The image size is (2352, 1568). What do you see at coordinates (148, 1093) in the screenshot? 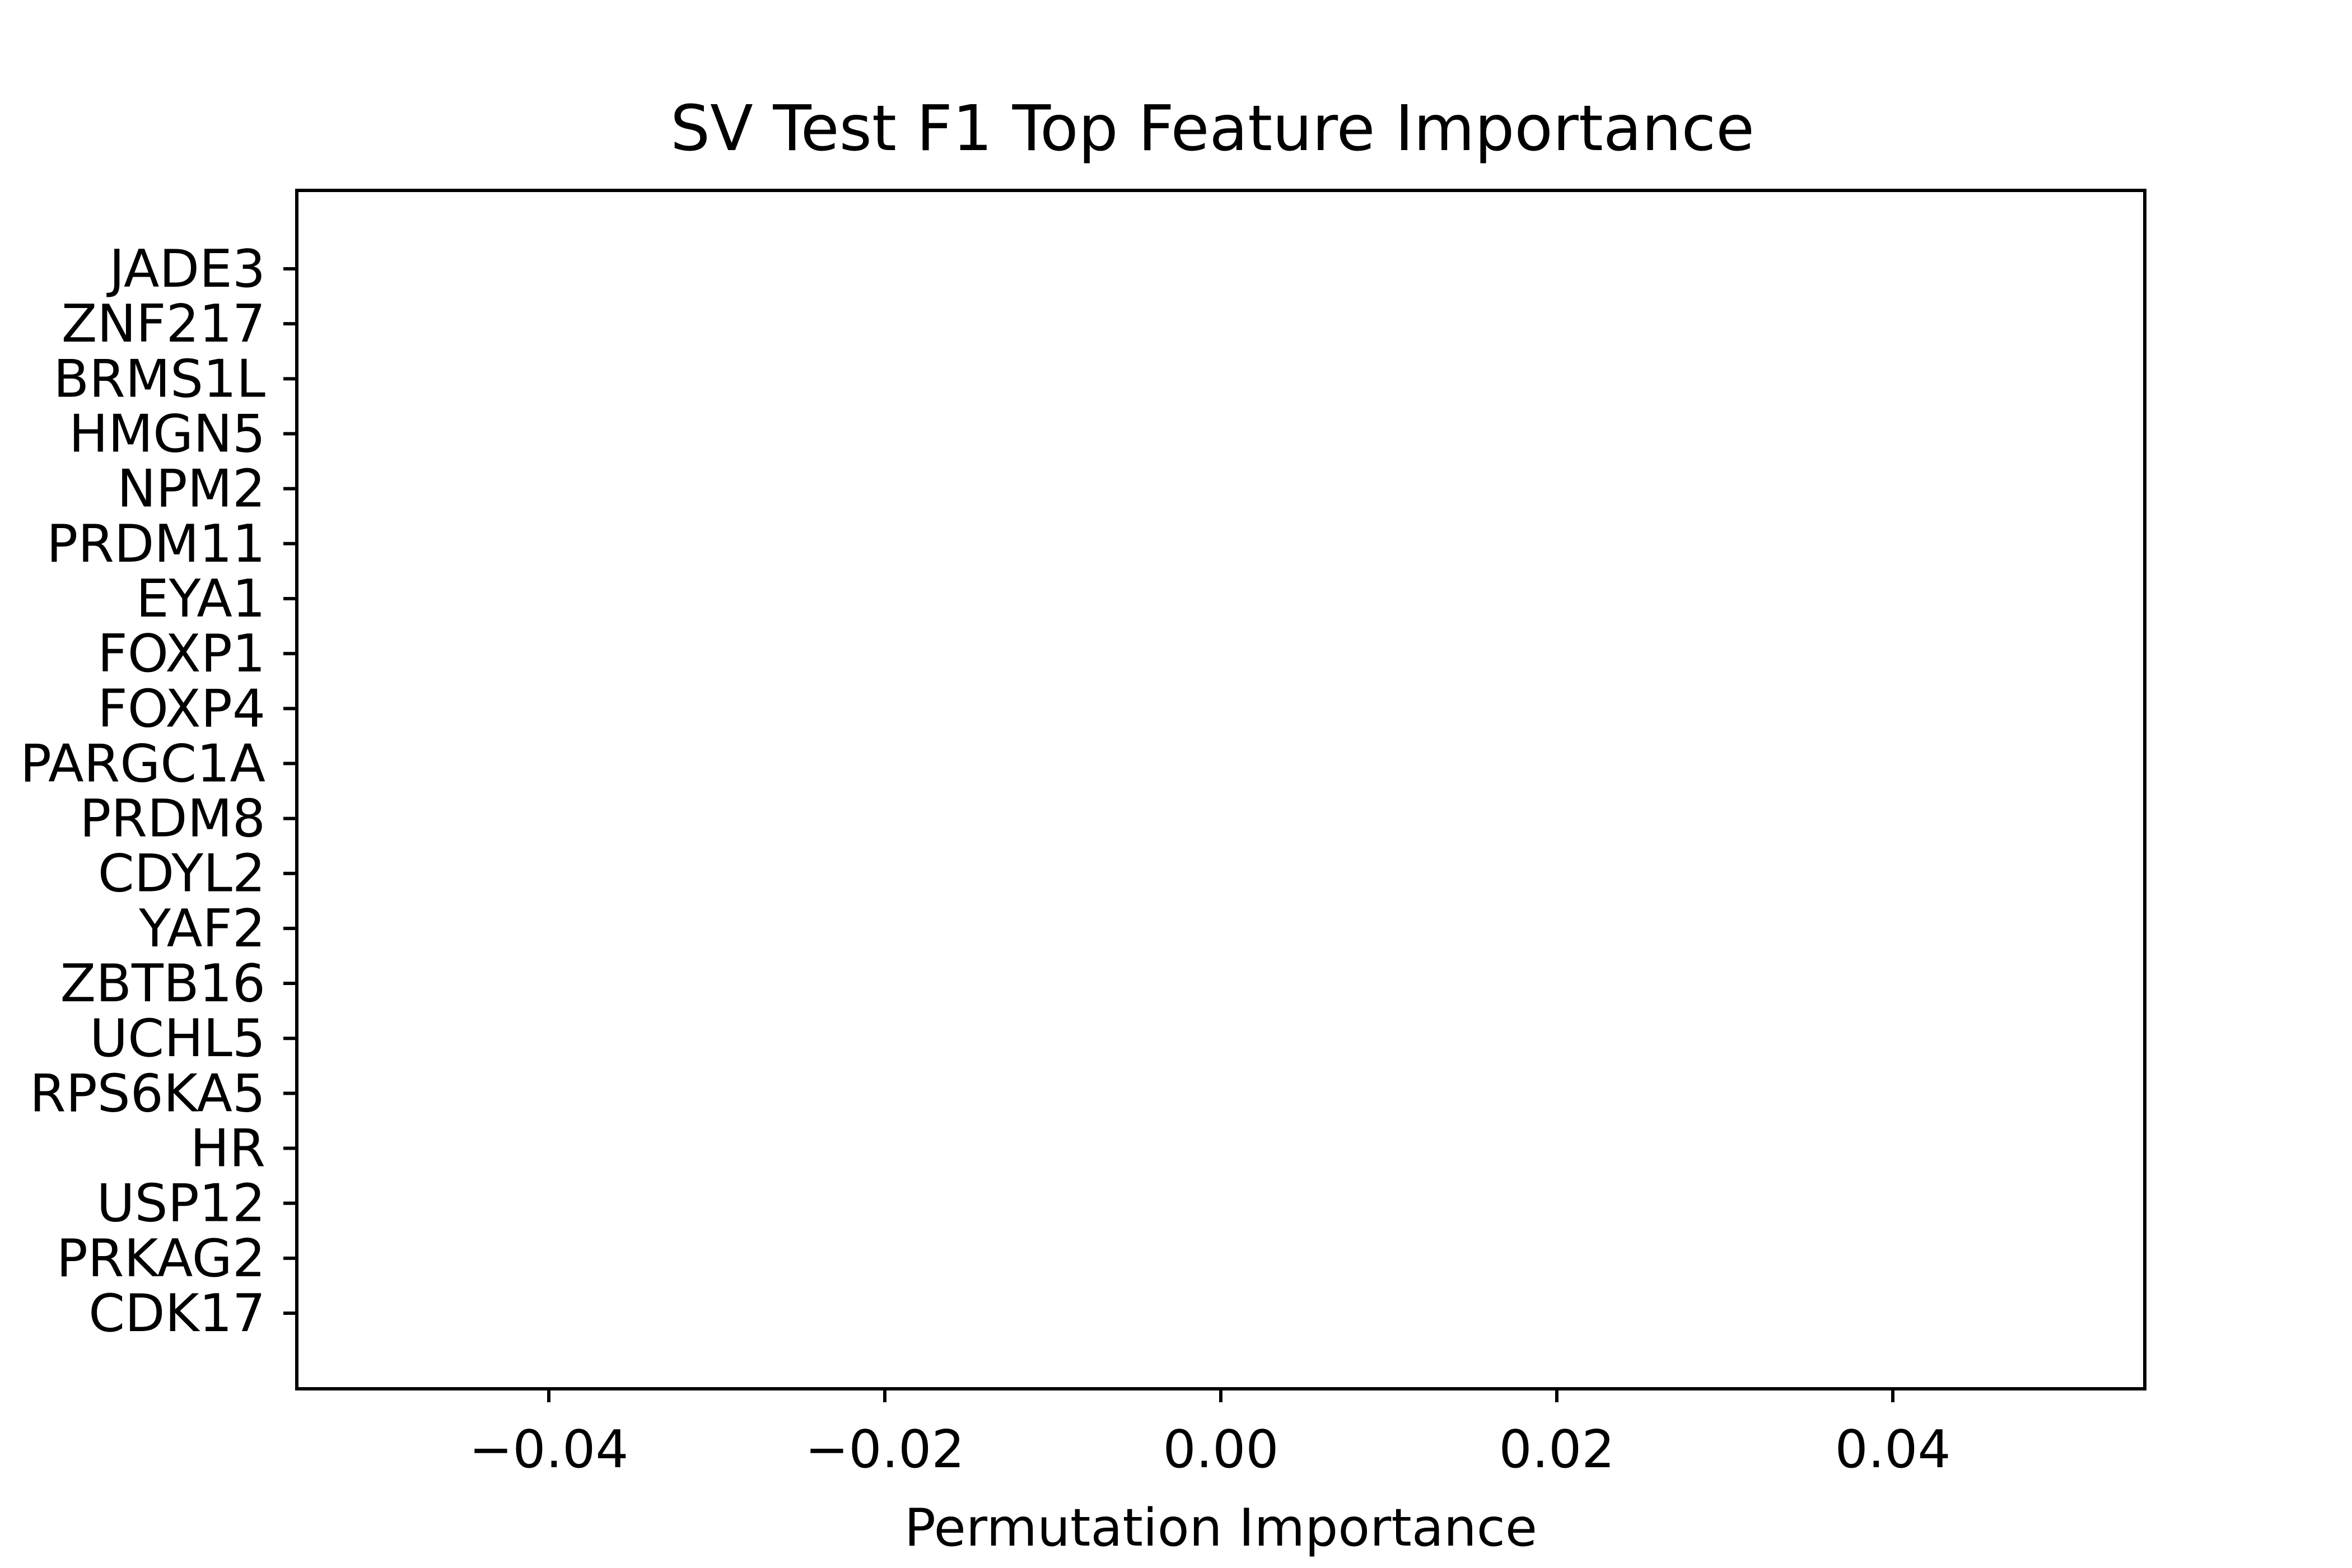
I see `y-tick-label: RPS6KA5` at bounding box center [148, 1093].